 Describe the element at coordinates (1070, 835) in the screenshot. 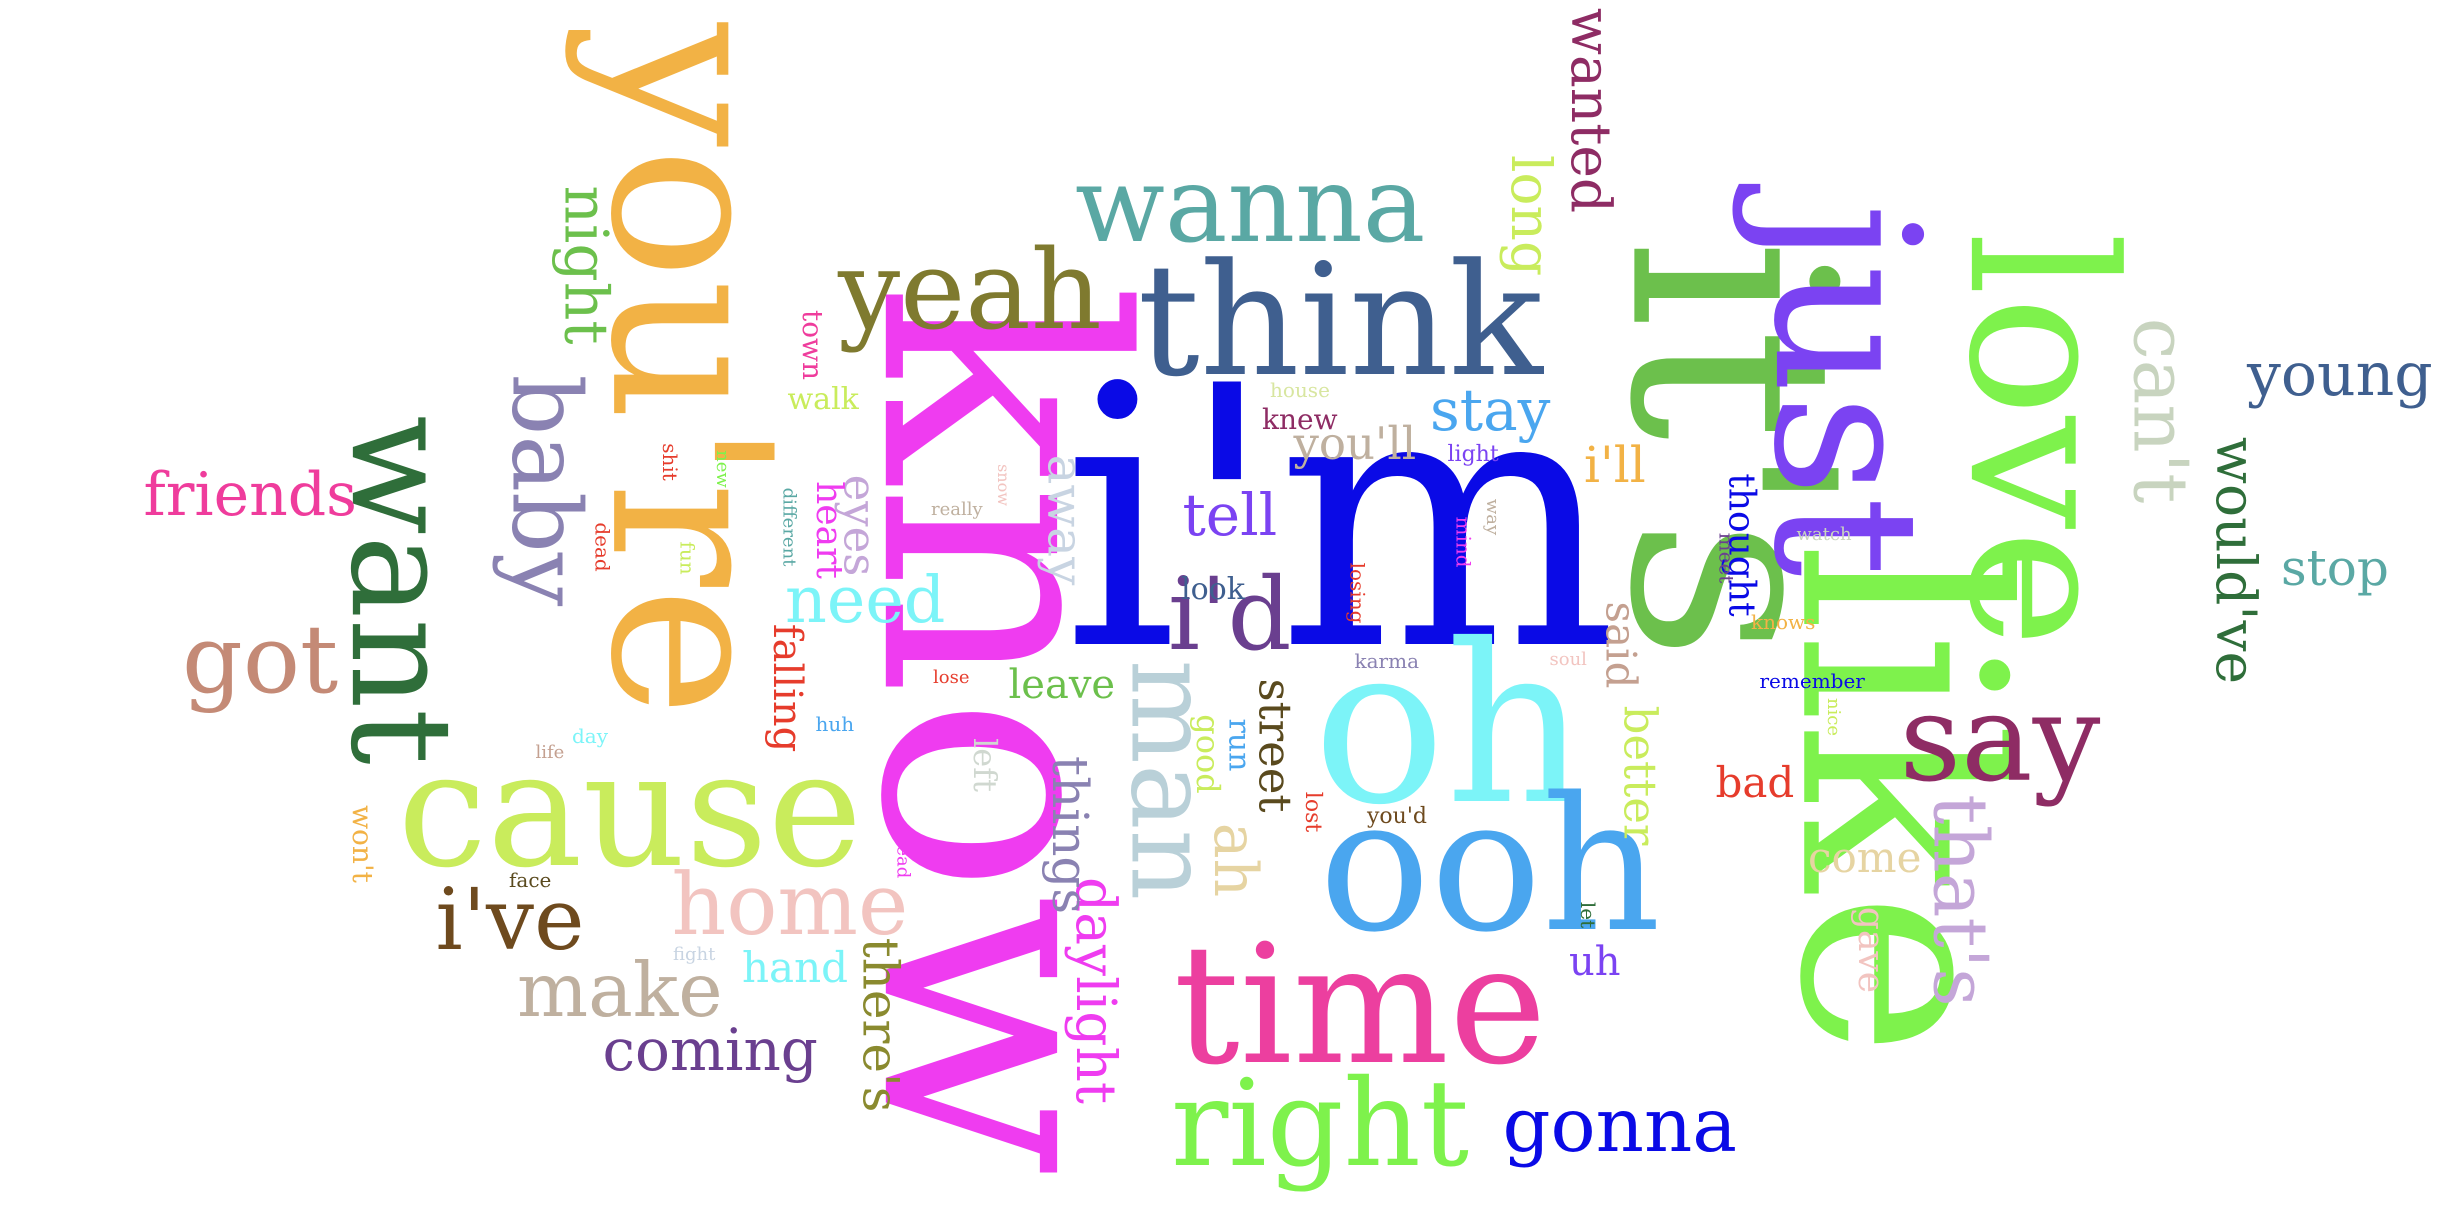

I see `word-things: things` at that location.